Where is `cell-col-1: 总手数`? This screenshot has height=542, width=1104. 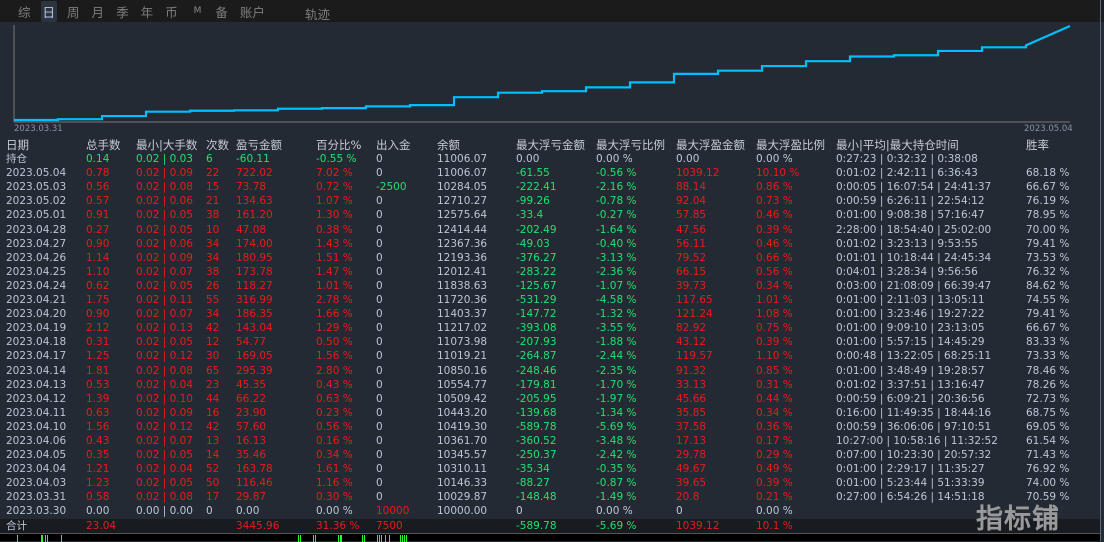
cell-col-1: 总手数 is located at coordinates (103, 145).